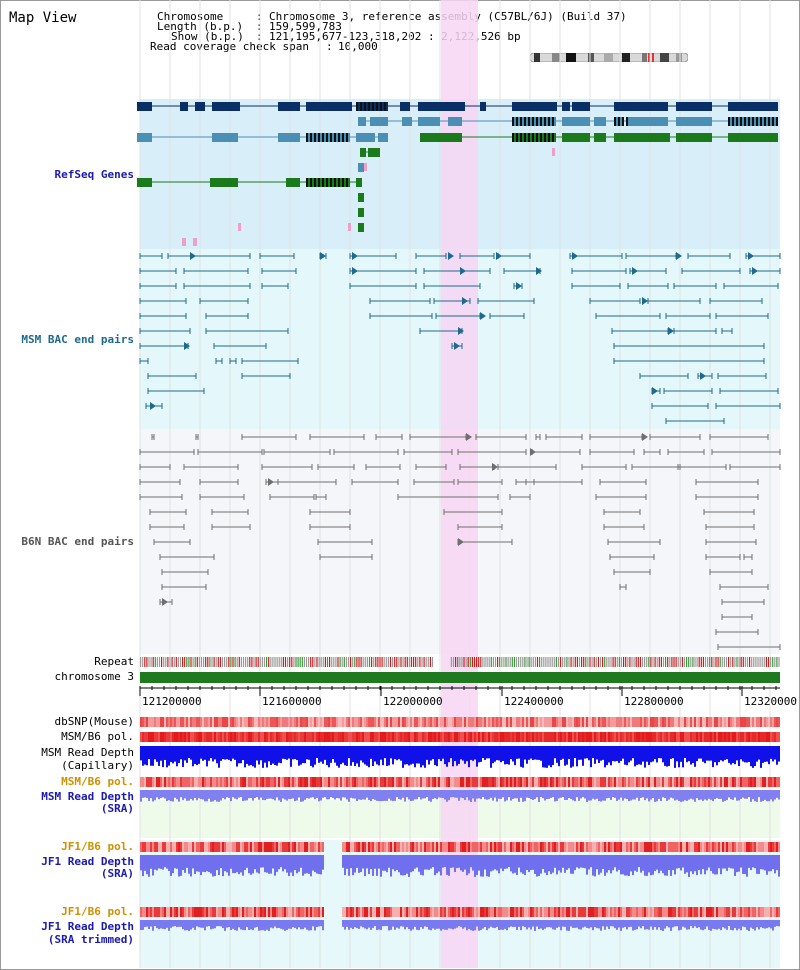 Image resolution: width=800 pixels, height=970 pixels. Describe the element at coordinates (77, 339) in the screenshot. I see `msm-bac-label: MSM BAC end pairs` at that location.